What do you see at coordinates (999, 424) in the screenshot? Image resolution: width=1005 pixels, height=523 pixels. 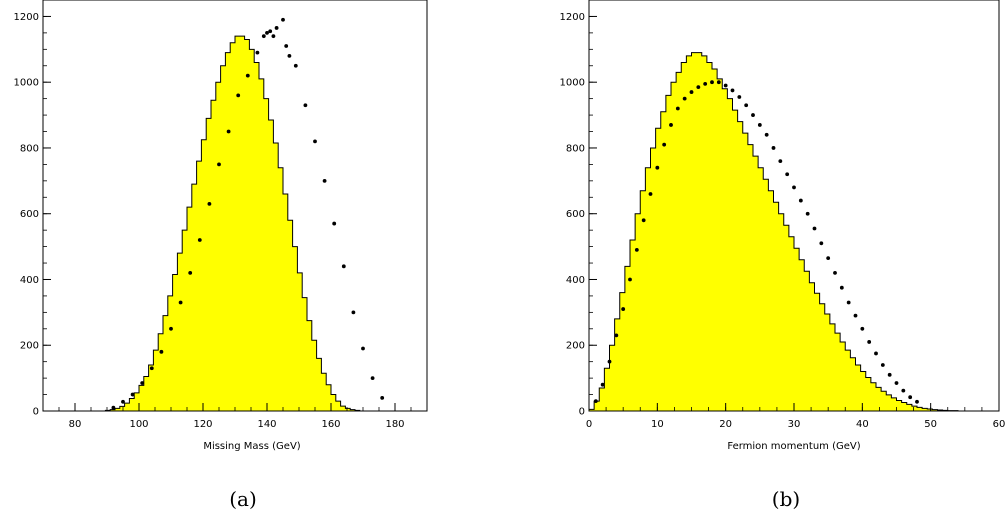 I see `x-tick-label: 60` at bounding box center [999, 424].